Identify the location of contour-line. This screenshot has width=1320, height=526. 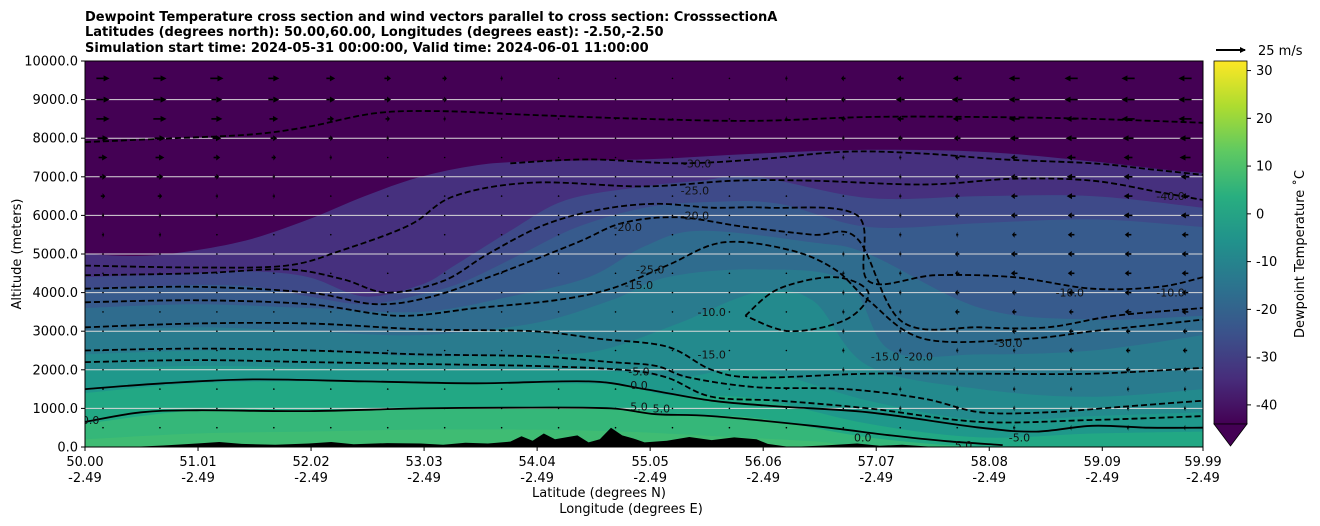
(644, 381).